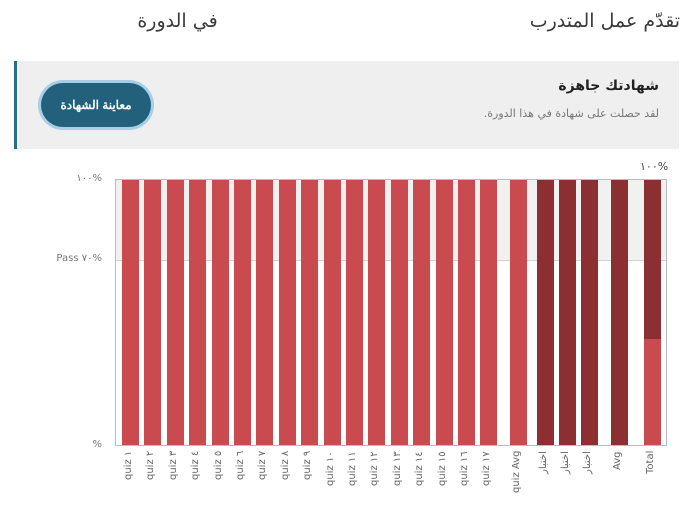 The width and height of the screenshot is (700, 520). What do you see at coordinates (177, 21) in the screenshot?
I see `title-suffix: في الدورة` at bounding box center [177, 21].